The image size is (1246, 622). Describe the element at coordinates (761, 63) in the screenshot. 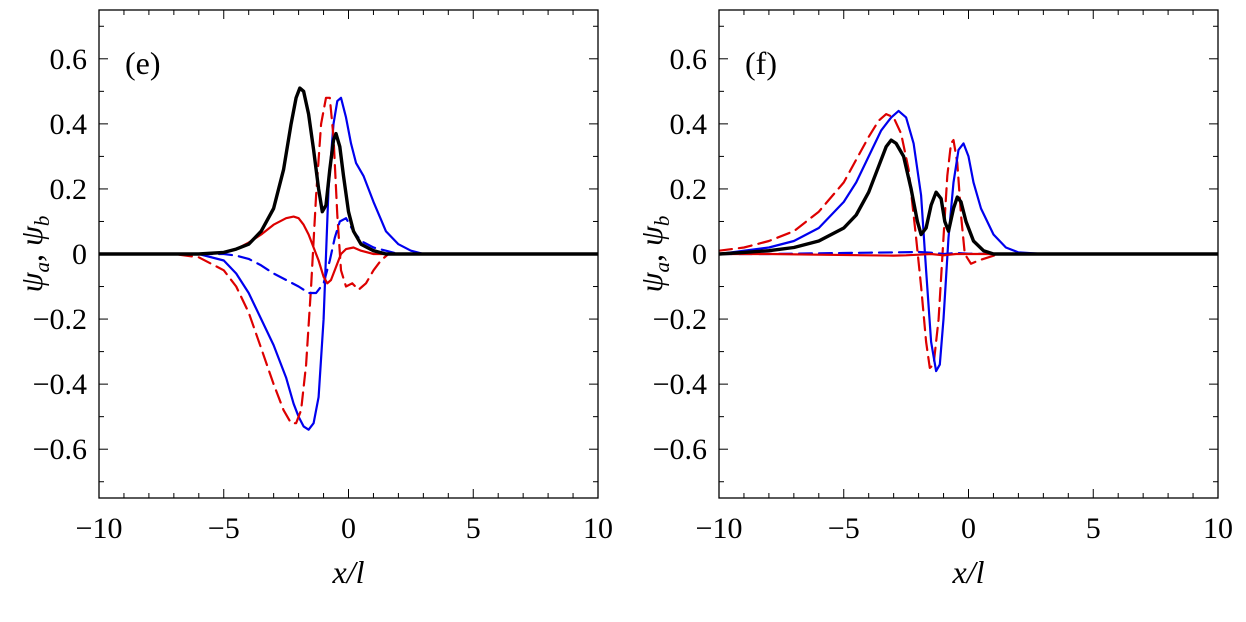

I see `panel-label: (f)` at that location.